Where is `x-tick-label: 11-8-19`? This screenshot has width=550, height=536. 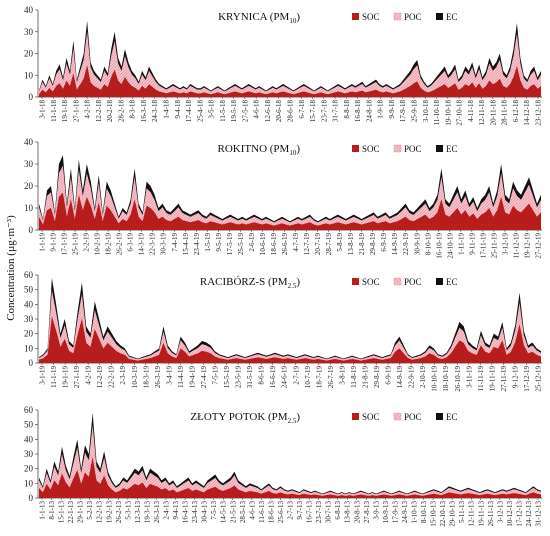
x-tick-label: 11-8-19 is located at coordinates (354, 377).